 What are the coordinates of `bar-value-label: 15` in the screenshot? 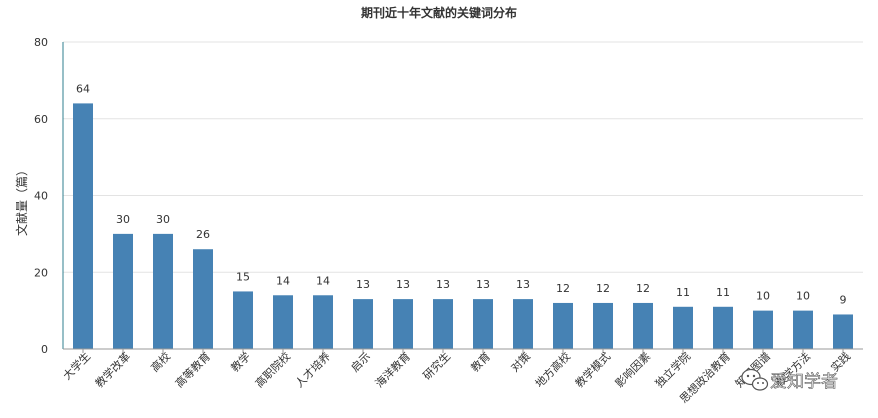 It's located at (243, 276).